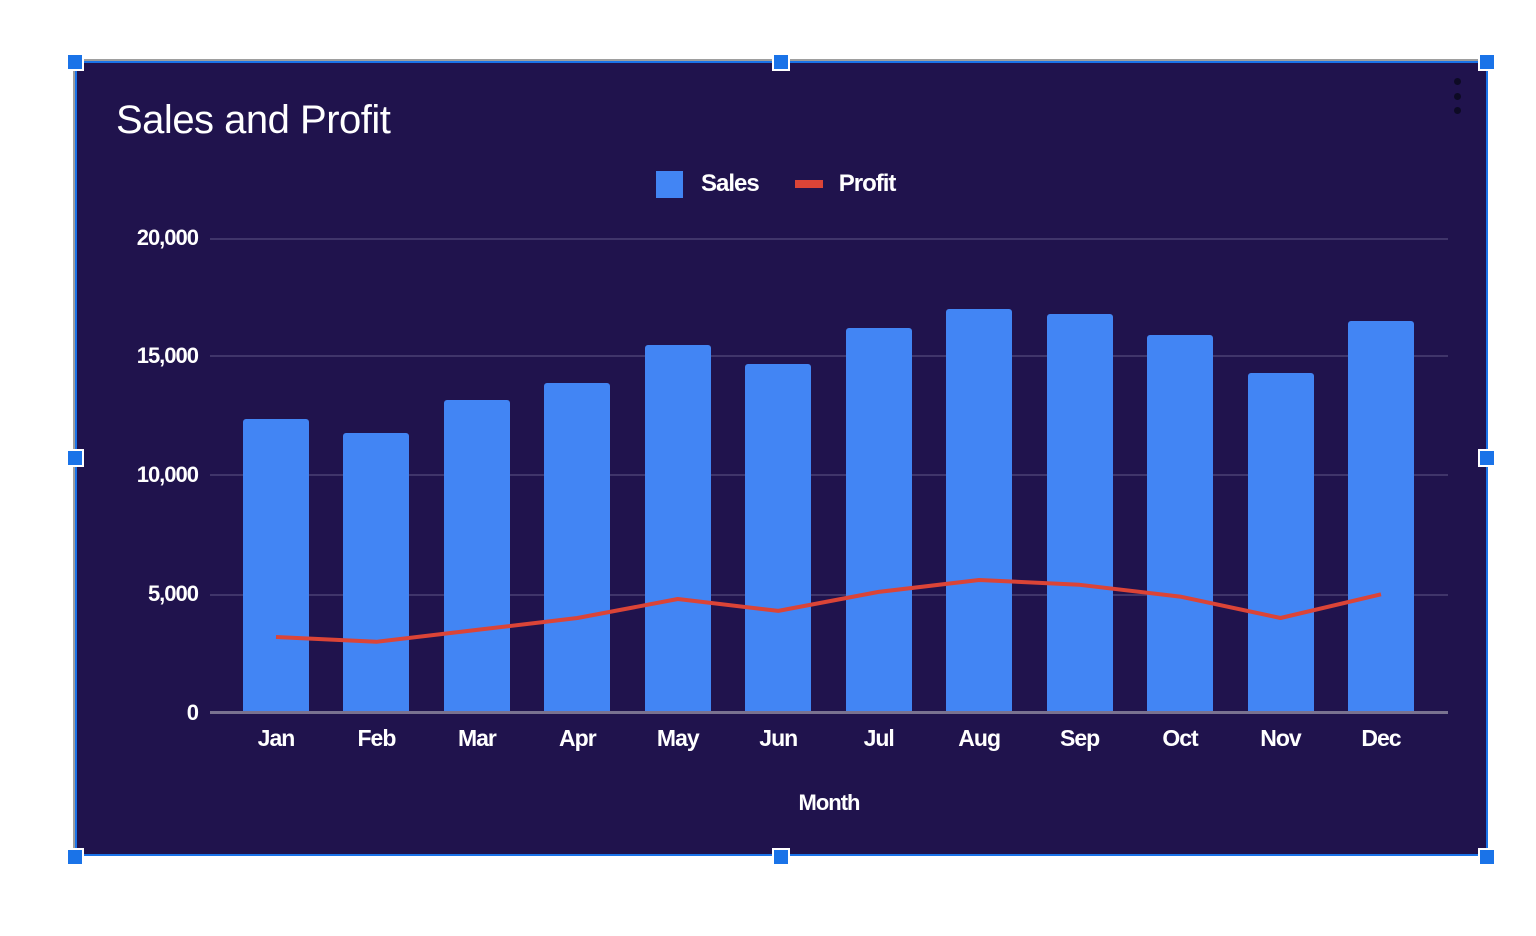 The height and width of the screenshot is (936, 1536). I want to click on resize-handle-top-right, so click(1487, 62).